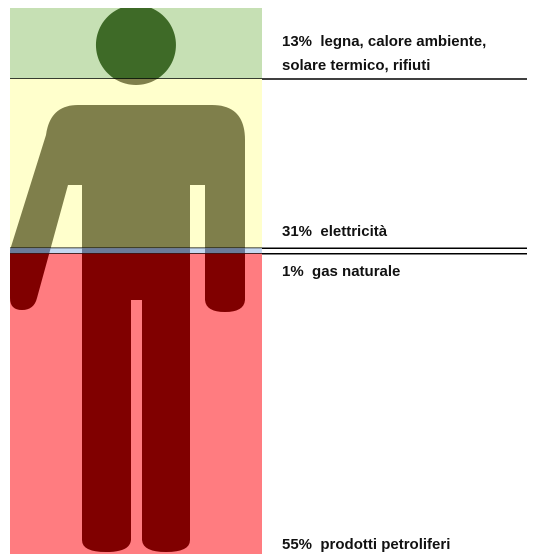 This screenshot has height=554, width=535. Describe the element at coordinates (385, 544) in the screenshot. I see `category-label: prodotti petroliferi` at that location.